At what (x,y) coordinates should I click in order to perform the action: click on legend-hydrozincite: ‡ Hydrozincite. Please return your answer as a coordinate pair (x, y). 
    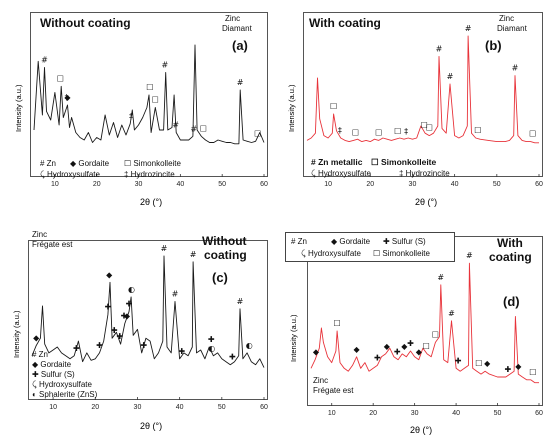
    Looking at the image, I should click on (424, 173).